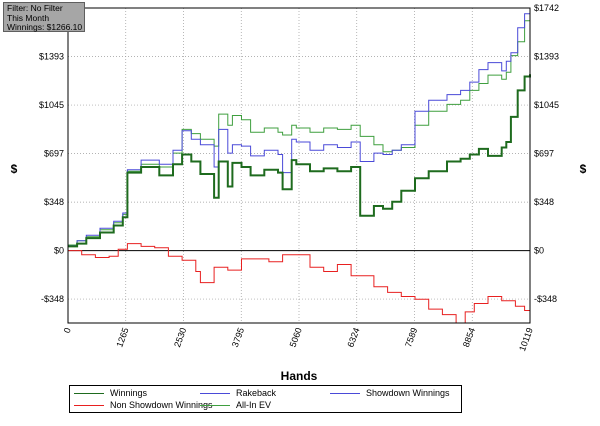  Describe the element at coordinates (583, 169) in the screenshot. I see `y-axis-title-right: $` at that location.